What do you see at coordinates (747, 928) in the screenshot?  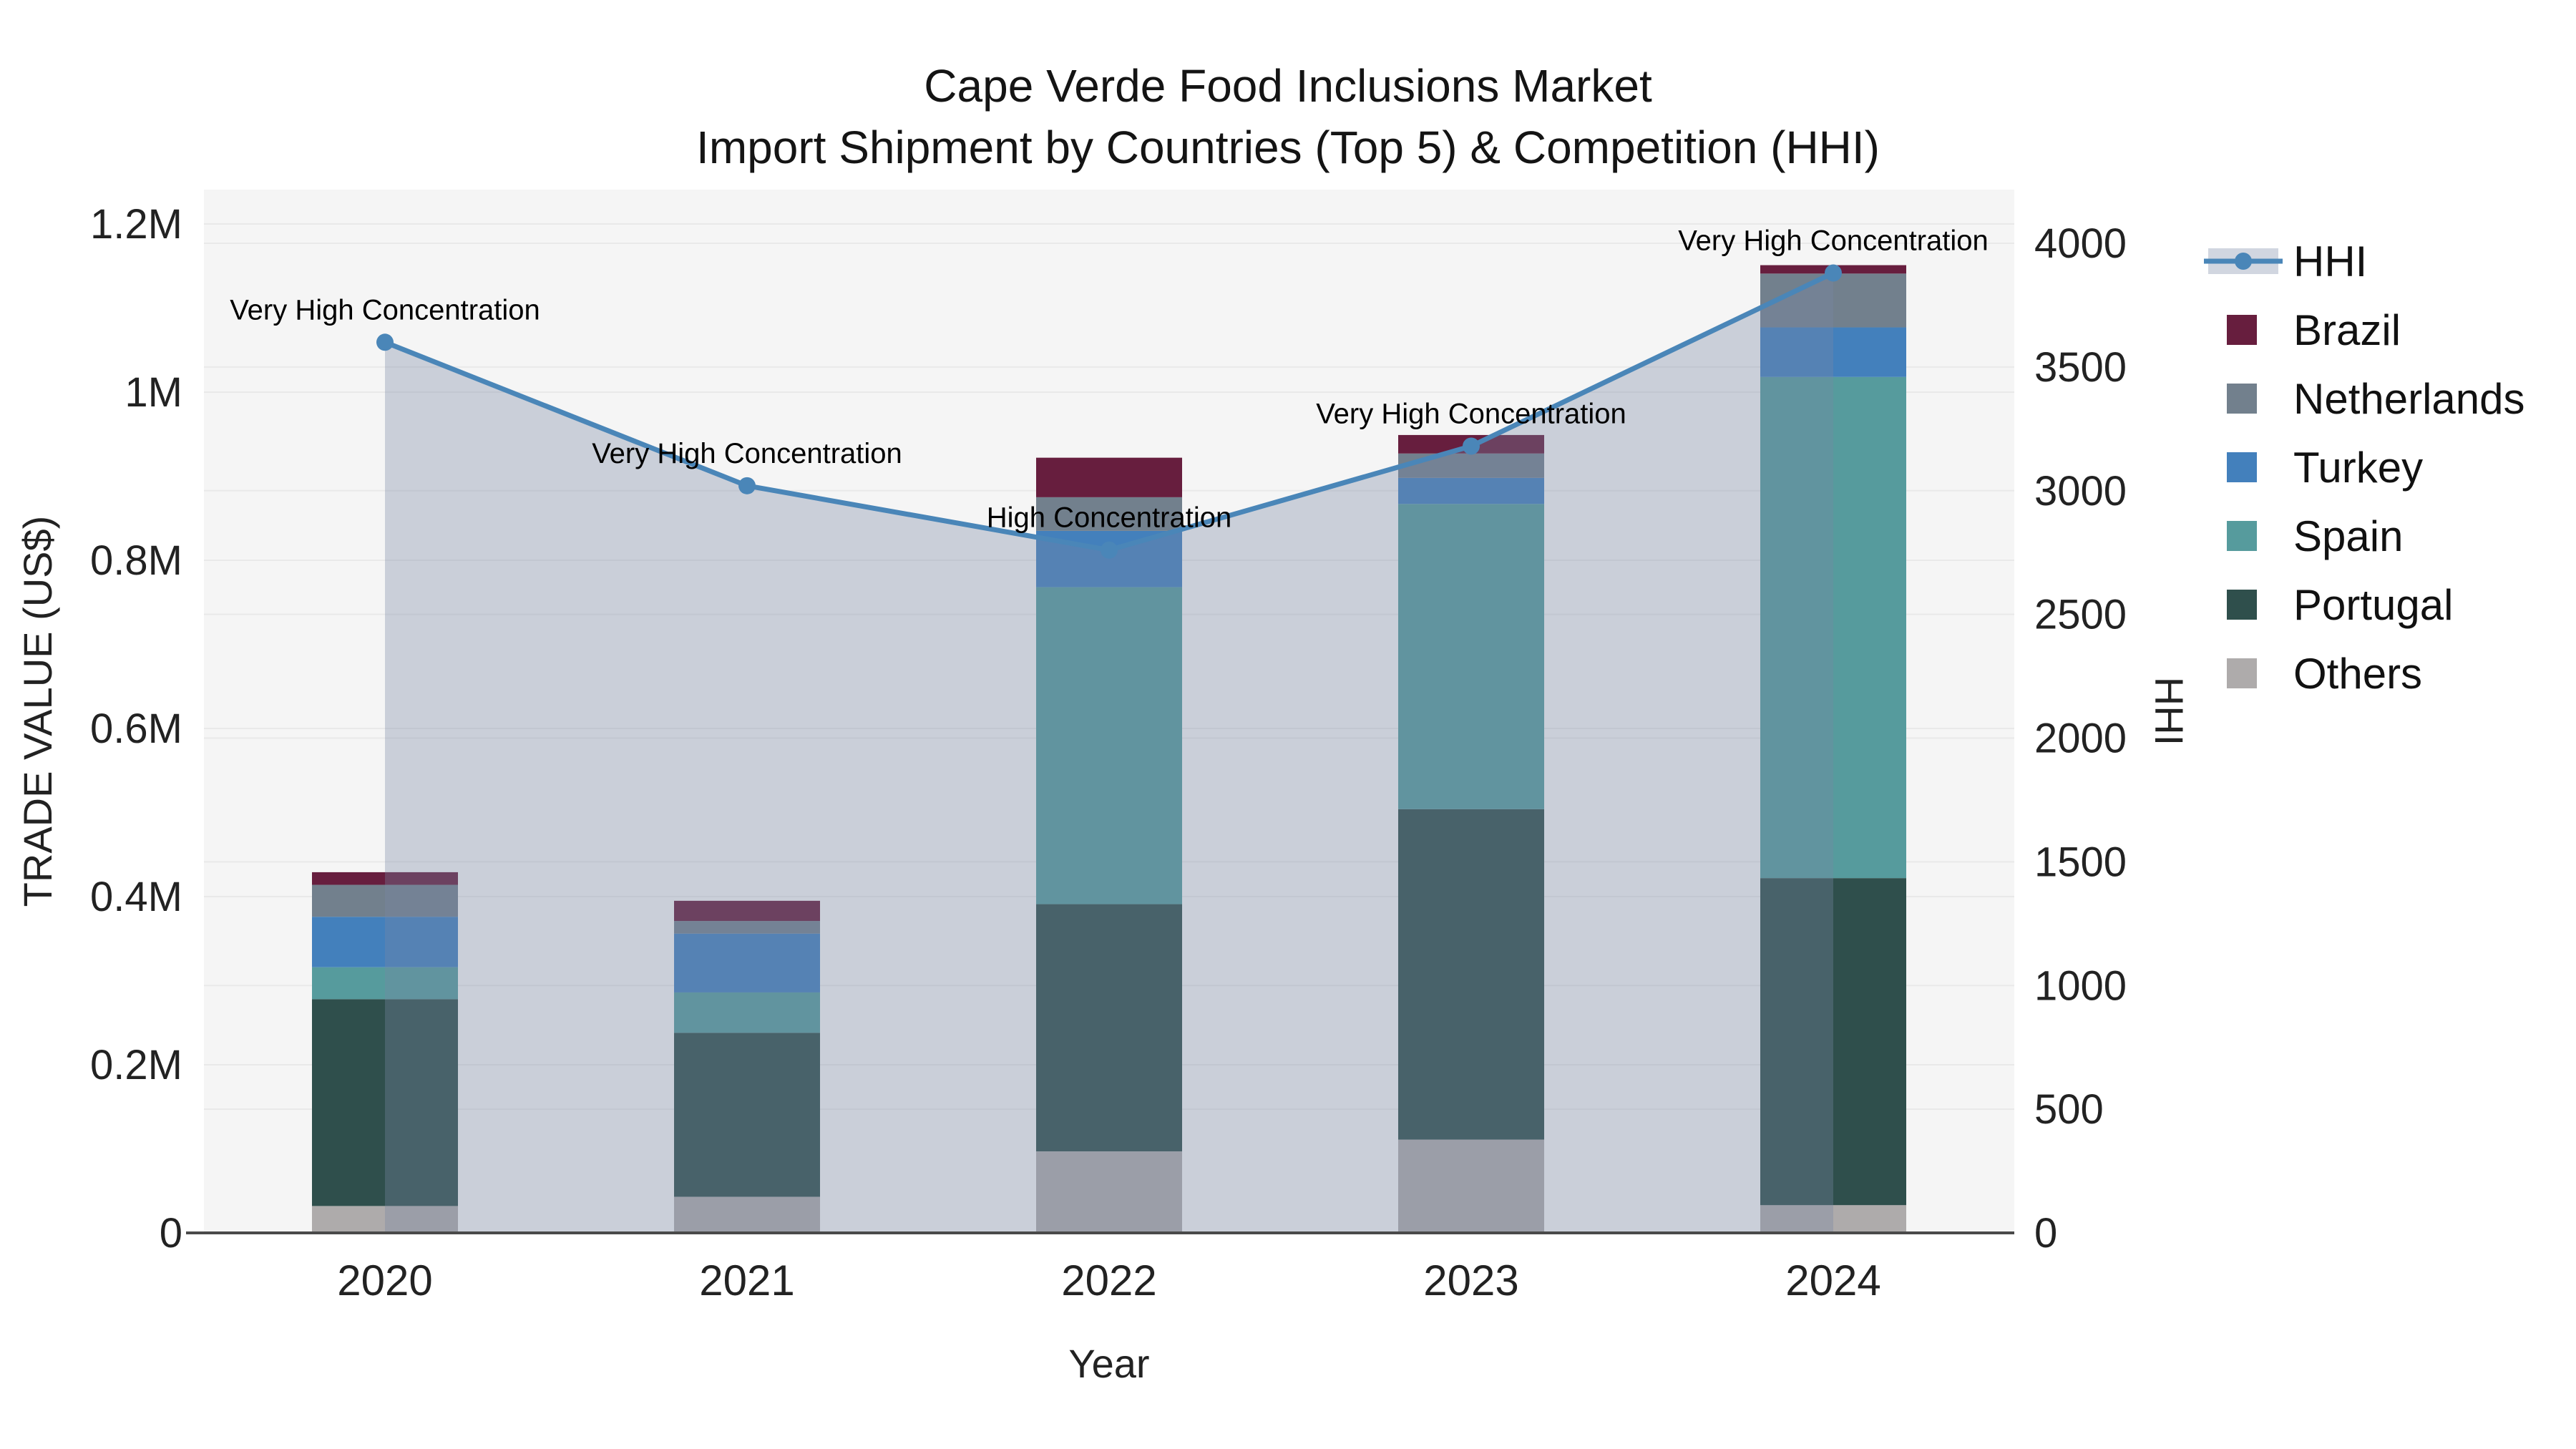 I see `bar-segment-netherlands-2021` at bounding box center [747, 928].